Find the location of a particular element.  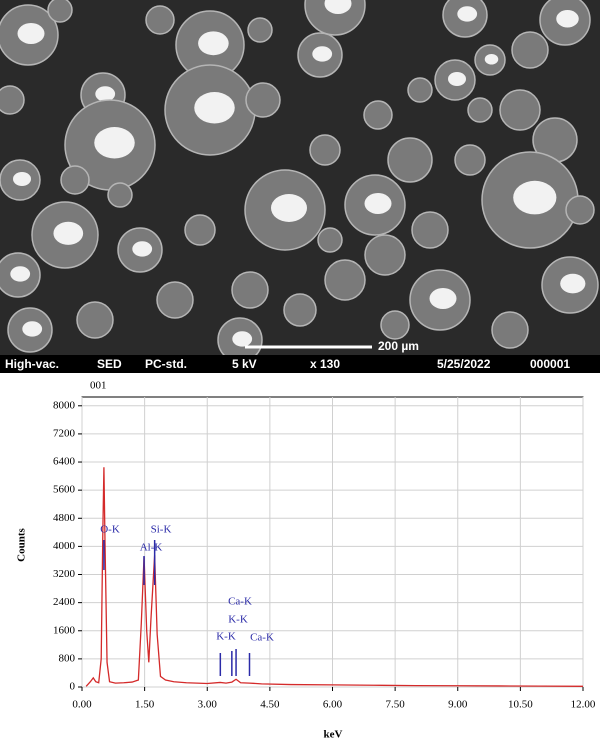

x-axis-label: keV is located at coordinates (333, 735).